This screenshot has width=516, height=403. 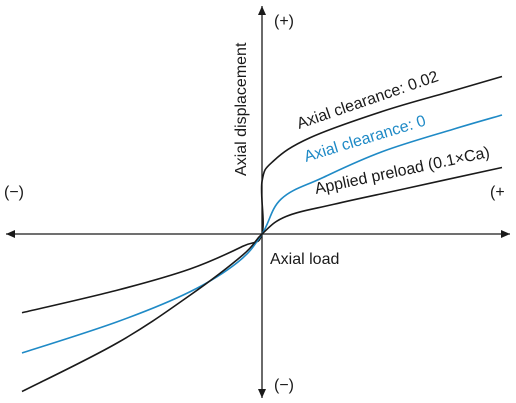 What do you see at coordinates (14, 192) in the screenshot?
I see `x-negative-label: (−)` at bounding box center [14, 192].